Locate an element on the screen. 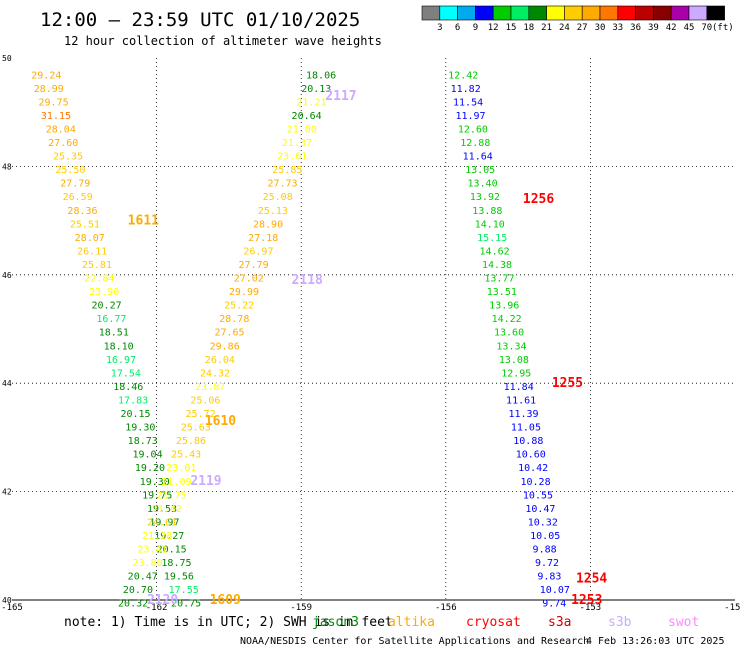  y-tick-label: 42 is located at coordinates (7, 492).